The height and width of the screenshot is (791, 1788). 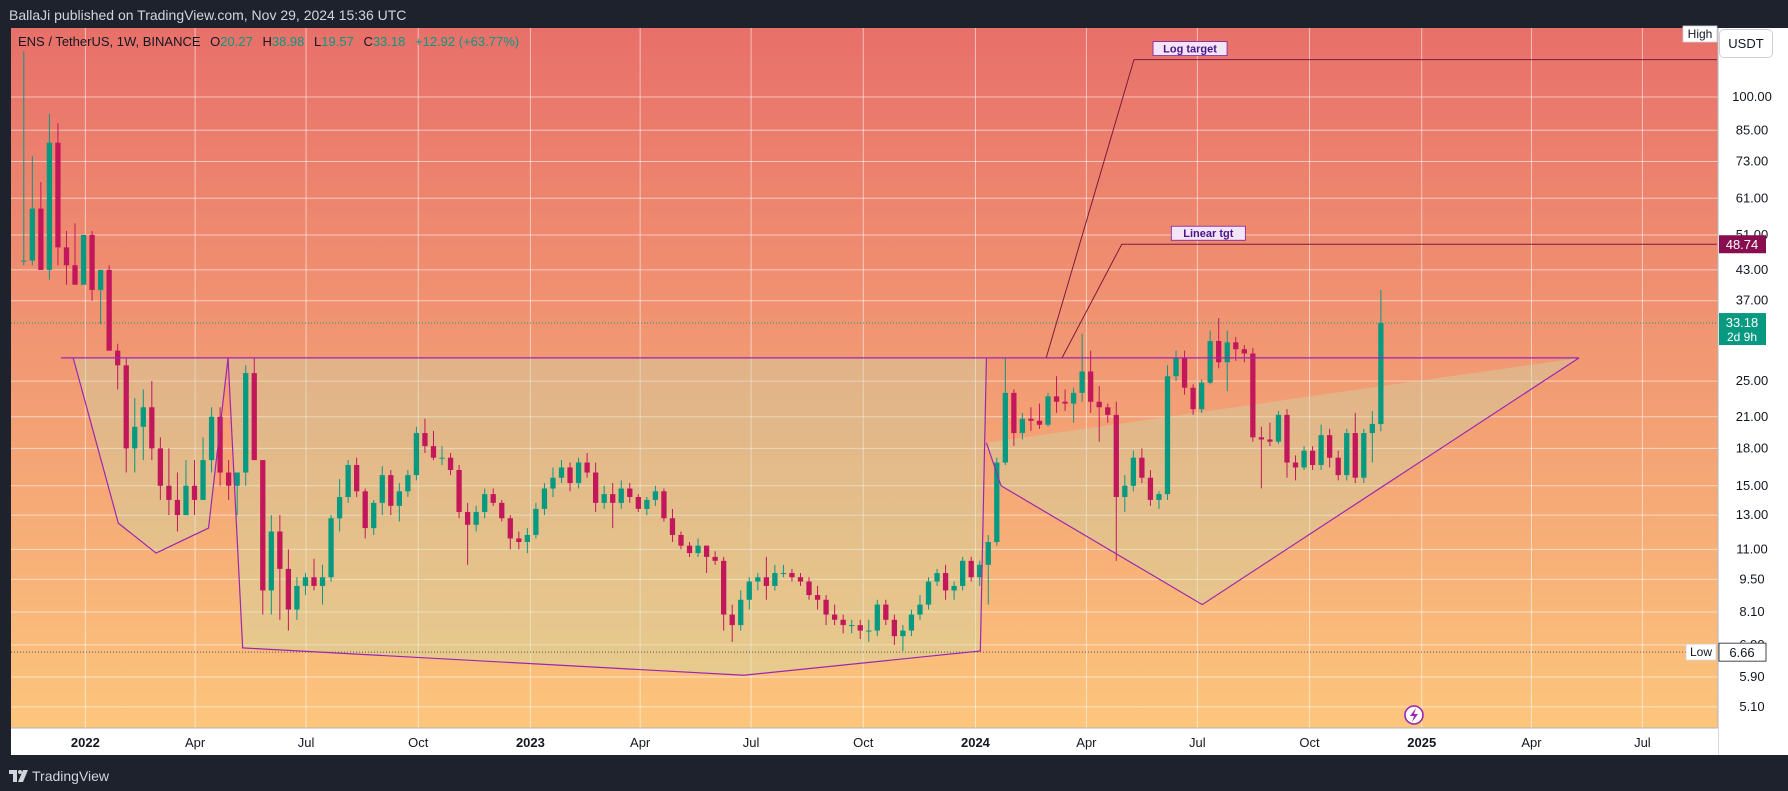 I want to click on linear-target-price-label: 48.74, so click(x=1742, y=244).